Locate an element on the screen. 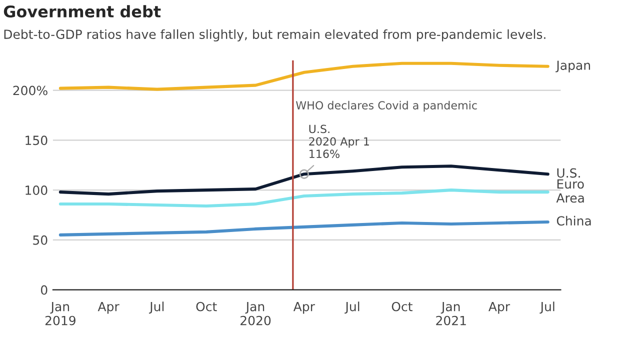 The width and height of the screenshot is (623, 345). y-tick-label: 0 is located at coordinates (44, 290).